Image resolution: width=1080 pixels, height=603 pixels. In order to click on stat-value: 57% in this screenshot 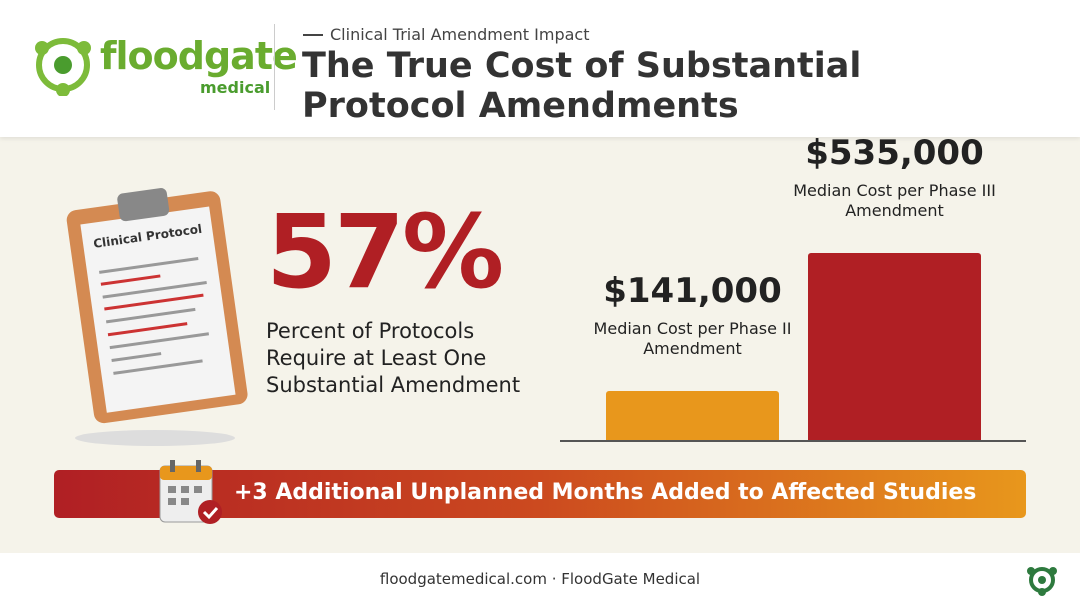, I will do `click(385, 252)`.